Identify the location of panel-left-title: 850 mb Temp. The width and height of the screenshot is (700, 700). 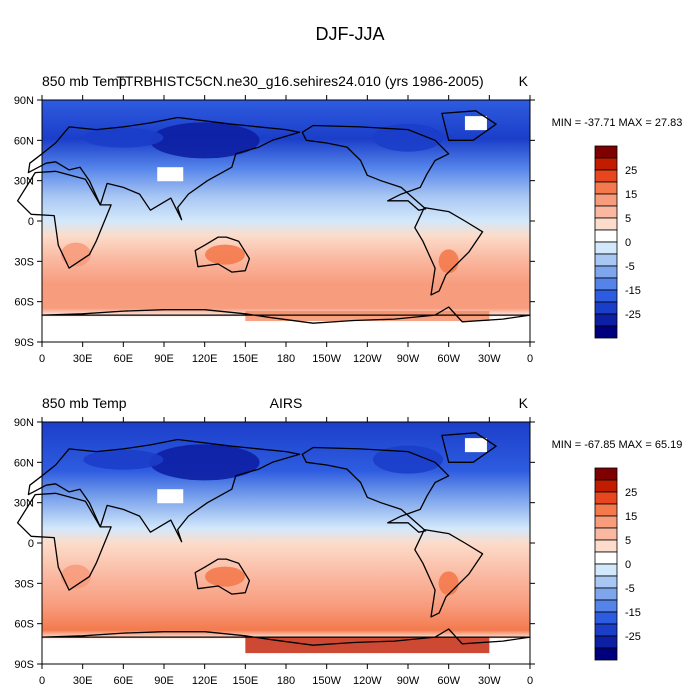
(84, 403).